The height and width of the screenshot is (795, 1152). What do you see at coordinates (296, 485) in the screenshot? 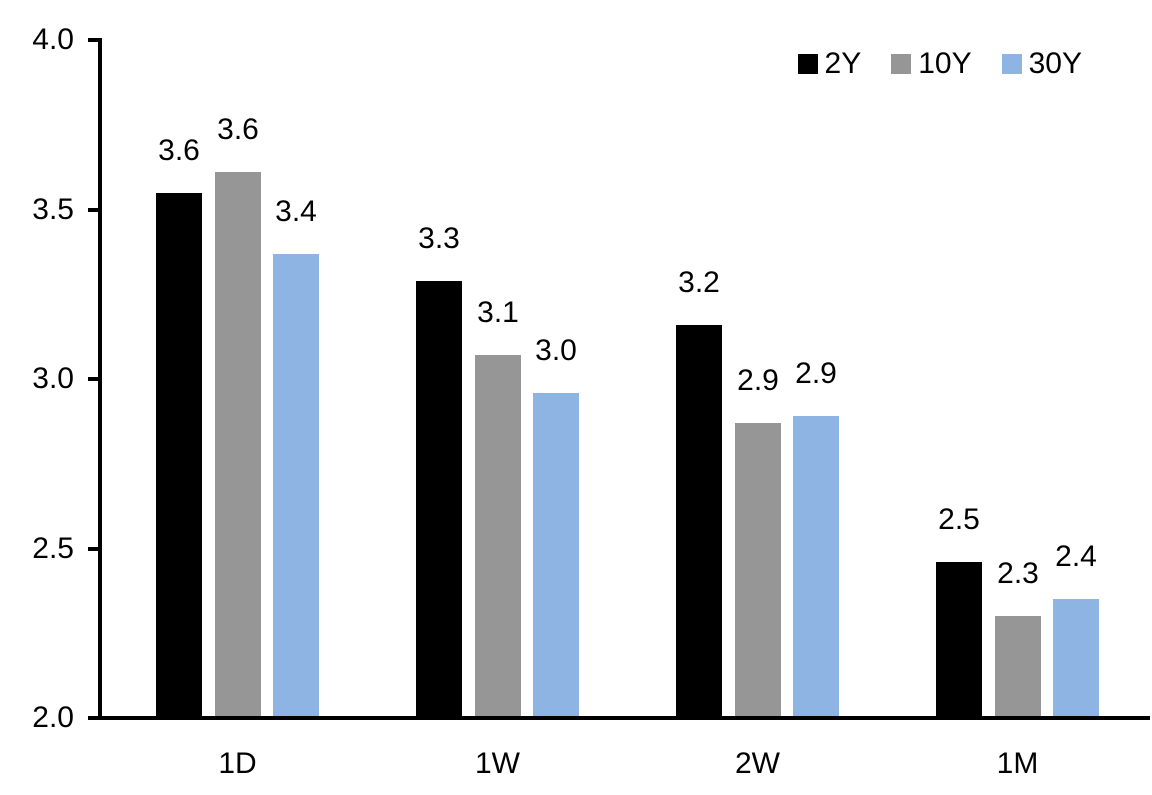
I see `bar-30y-1d` at bounding box center [296, 485].